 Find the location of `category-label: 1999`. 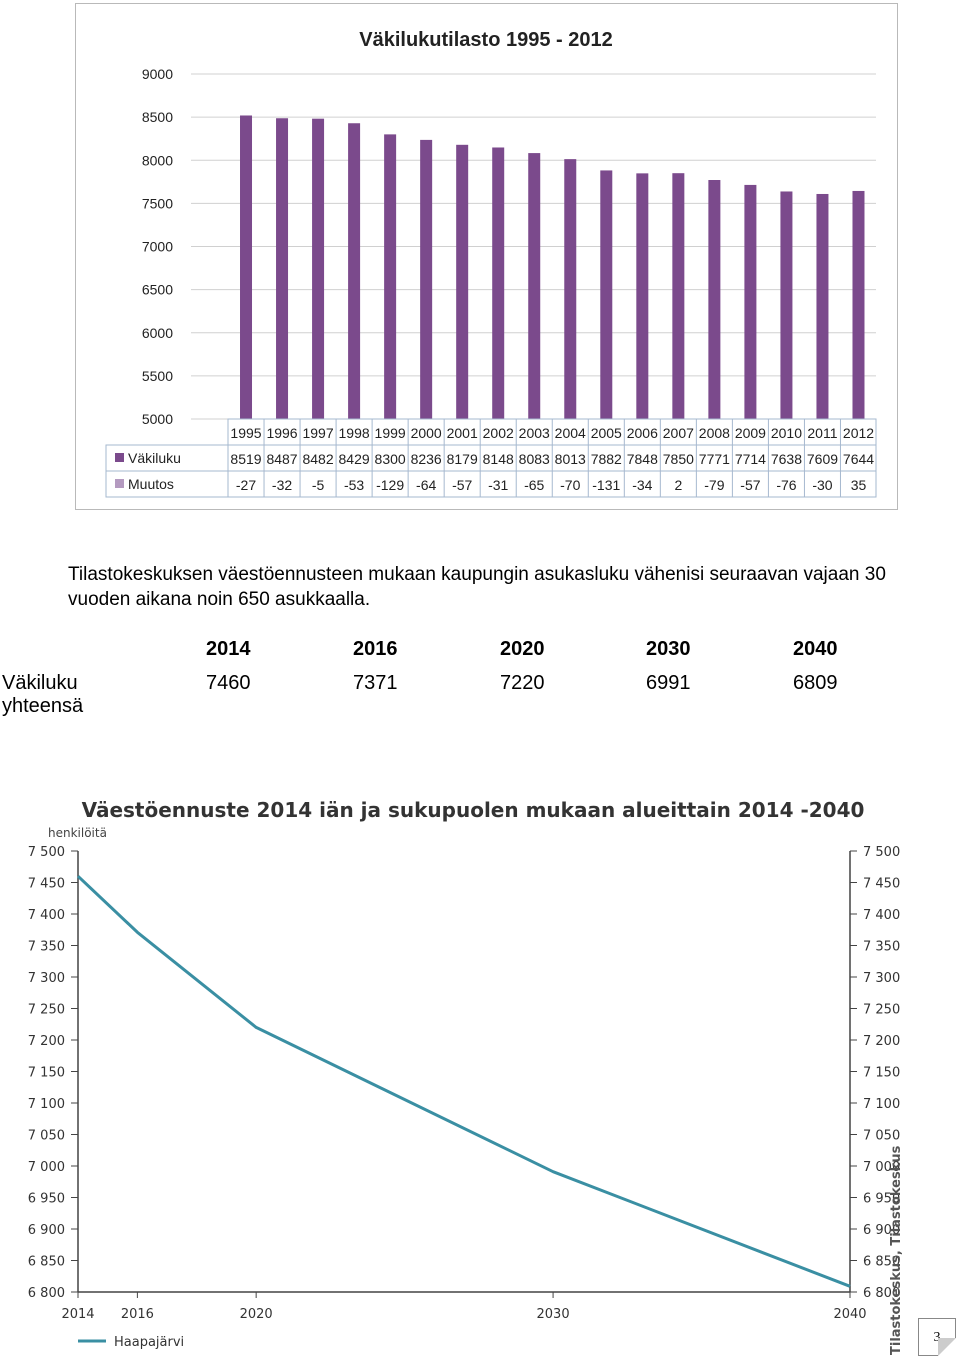

category-label: 1999 is located at coordinates (390, 433).